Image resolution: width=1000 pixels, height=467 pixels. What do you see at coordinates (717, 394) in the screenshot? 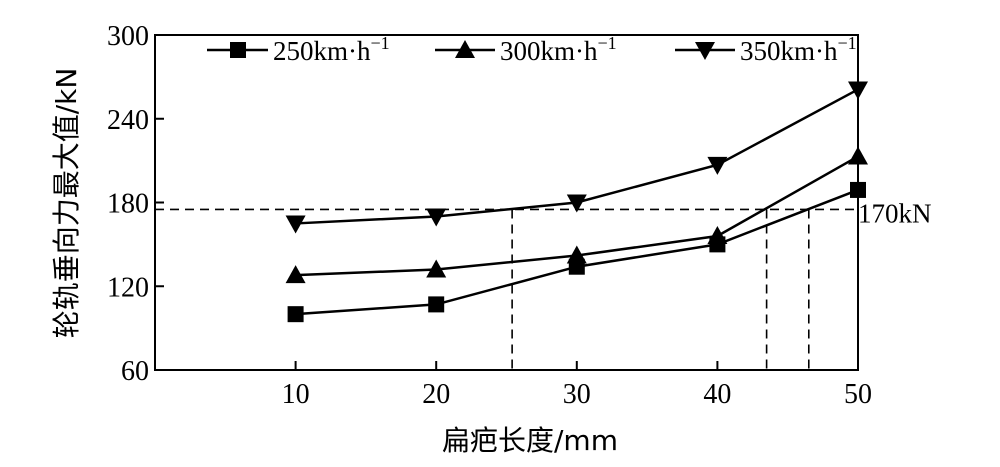
I see `x-tick-label: 40` at bounding box center [717, 394].